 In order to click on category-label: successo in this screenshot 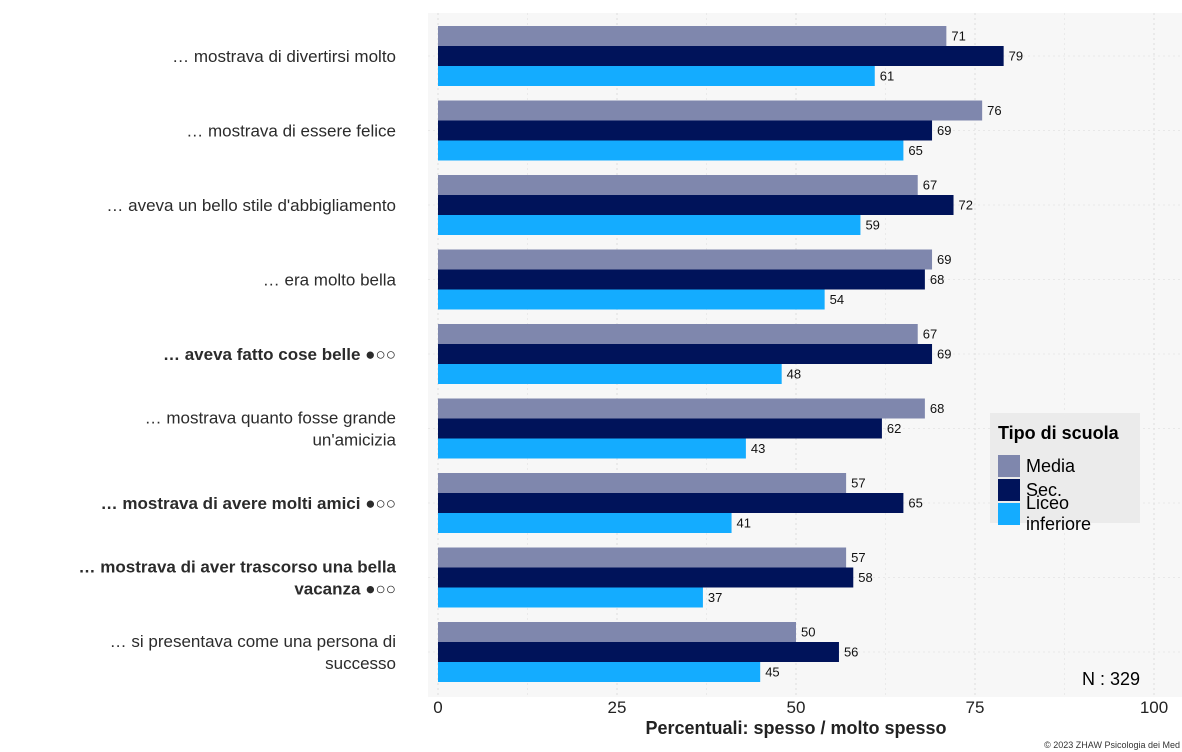, I will do `click(360, 663)`.